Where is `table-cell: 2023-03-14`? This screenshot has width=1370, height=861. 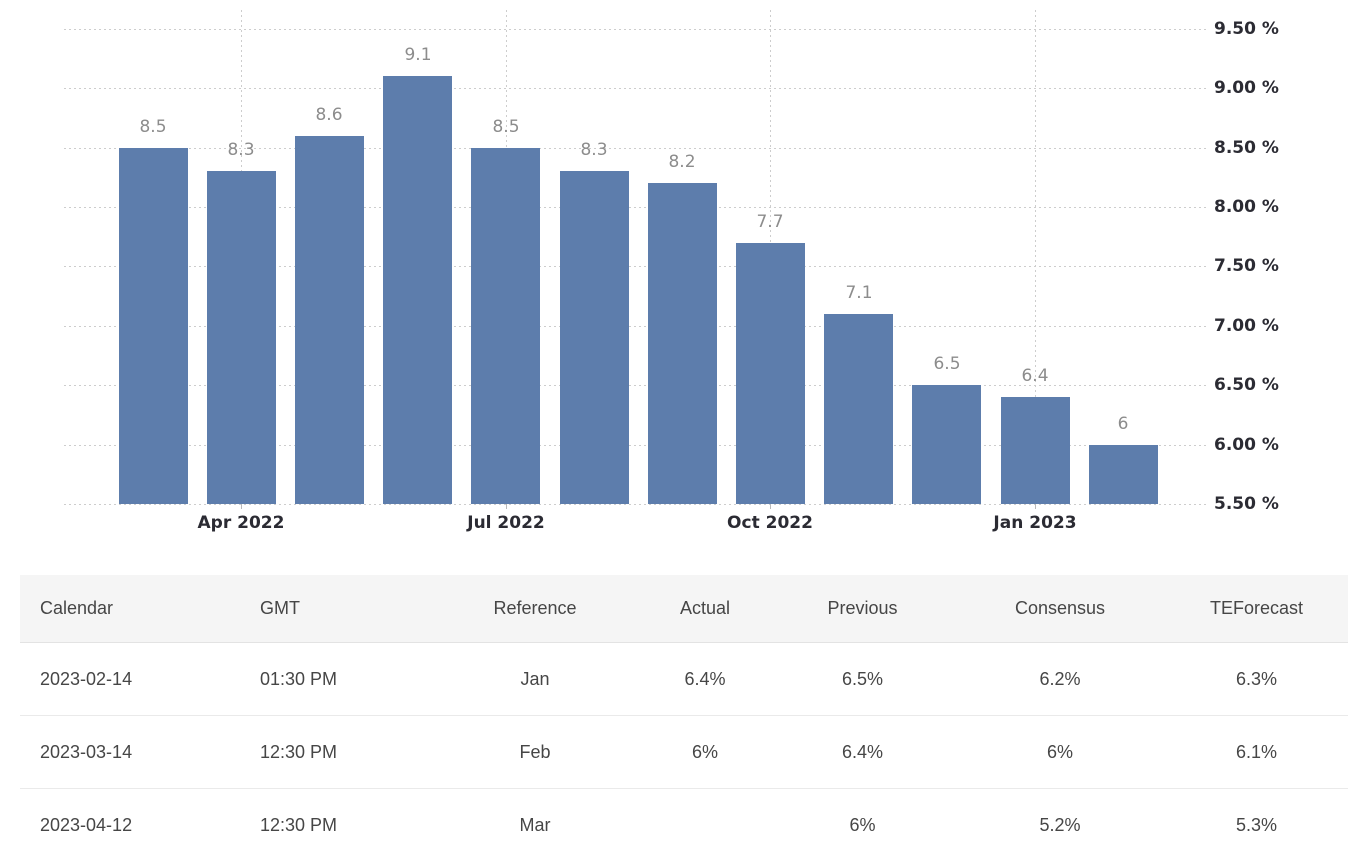 table-cell: 2023-03-14 is located at coordinates (130, 752).